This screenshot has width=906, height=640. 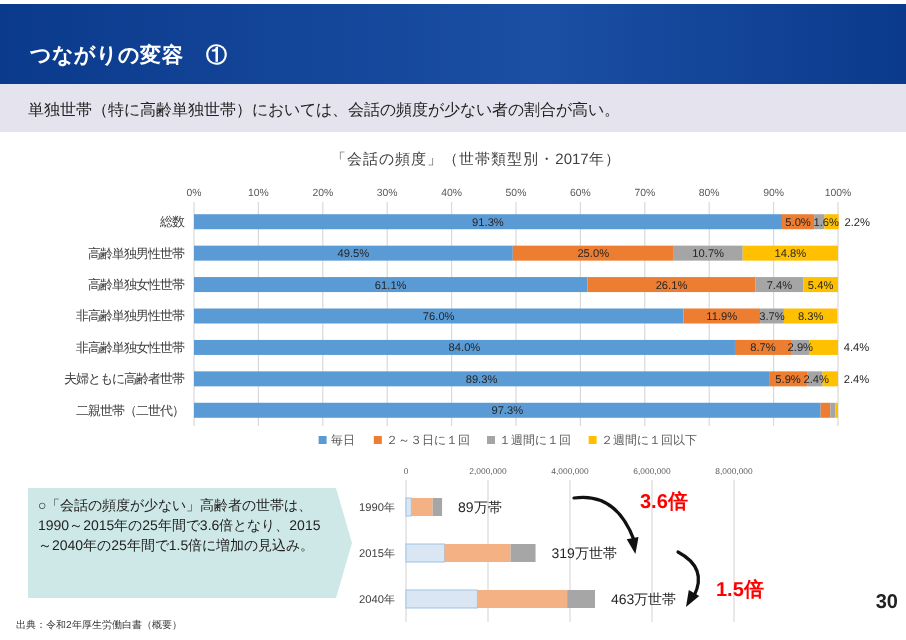 What do you see at coordinates (740, 590) in the screenshot?
I see `annotation: 1.5倍` at bounding box center [740, 590].